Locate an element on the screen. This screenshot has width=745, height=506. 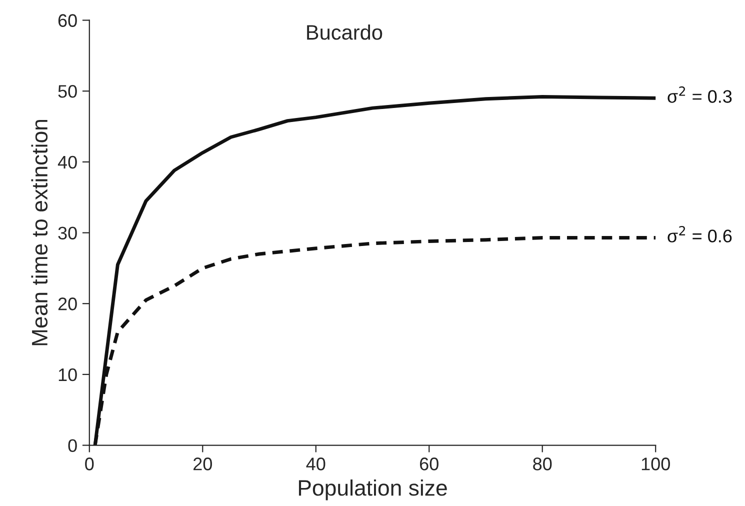
y-tick-label: 40 is located at coordinates (67, 162).